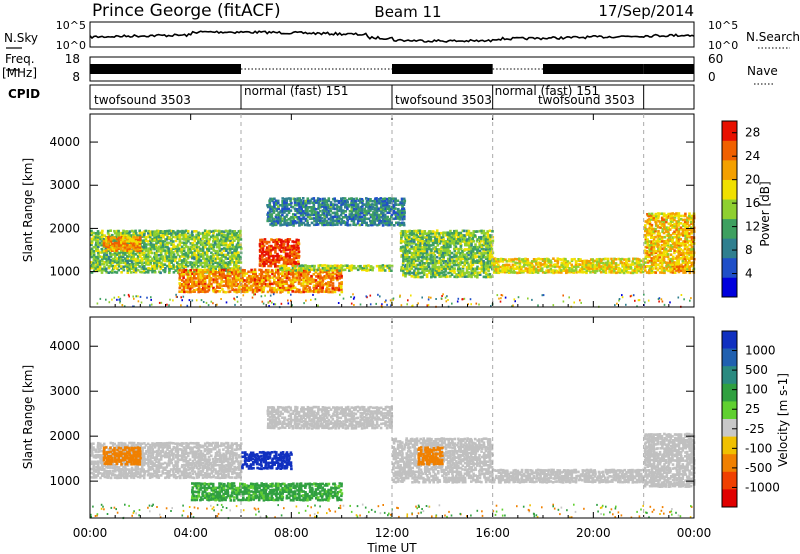 This screenshot has height=554, width=800. What do you see at coordinates (723, 45) in the screenshot?
I see `nsearch-tick-bottom: 10^0` at bounding box center [723, 45].